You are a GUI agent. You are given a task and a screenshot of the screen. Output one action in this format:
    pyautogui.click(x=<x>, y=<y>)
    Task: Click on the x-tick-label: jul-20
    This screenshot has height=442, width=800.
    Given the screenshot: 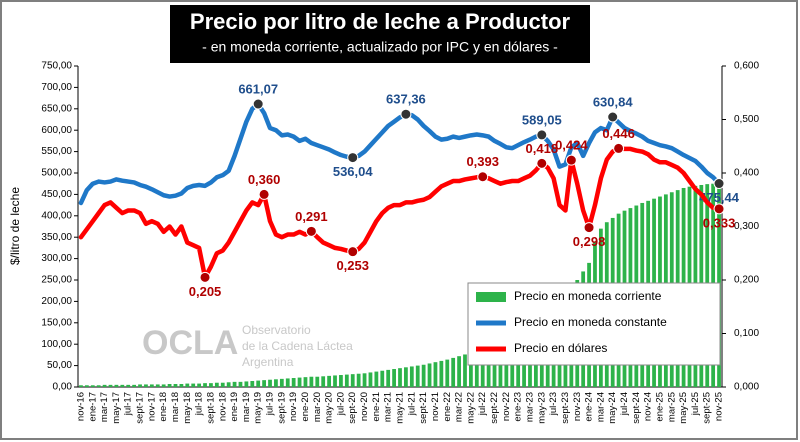 What is the action you would take?
    pyautogui.click(x=340, y=404)
    